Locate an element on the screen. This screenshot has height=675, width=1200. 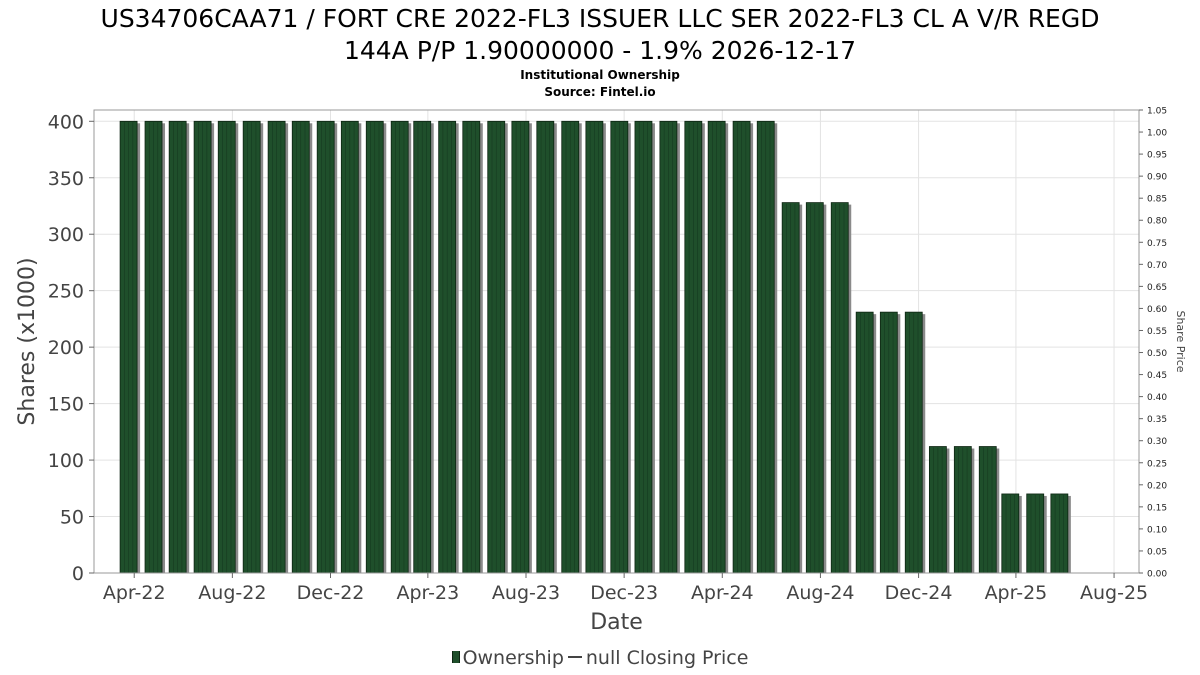
y2-tick-label: 0.05 is located at coordinates (1157, 552).